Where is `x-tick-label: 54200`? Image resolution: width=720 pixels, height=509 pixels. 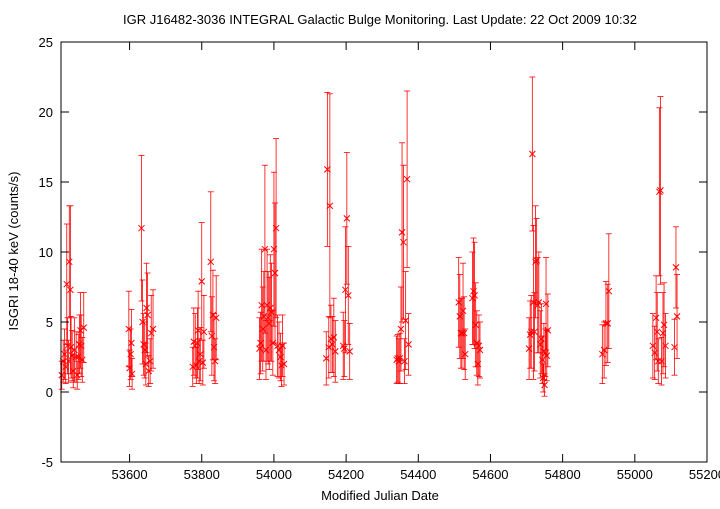 x-tick-label: 54200 is located at coordinates (346, 474).